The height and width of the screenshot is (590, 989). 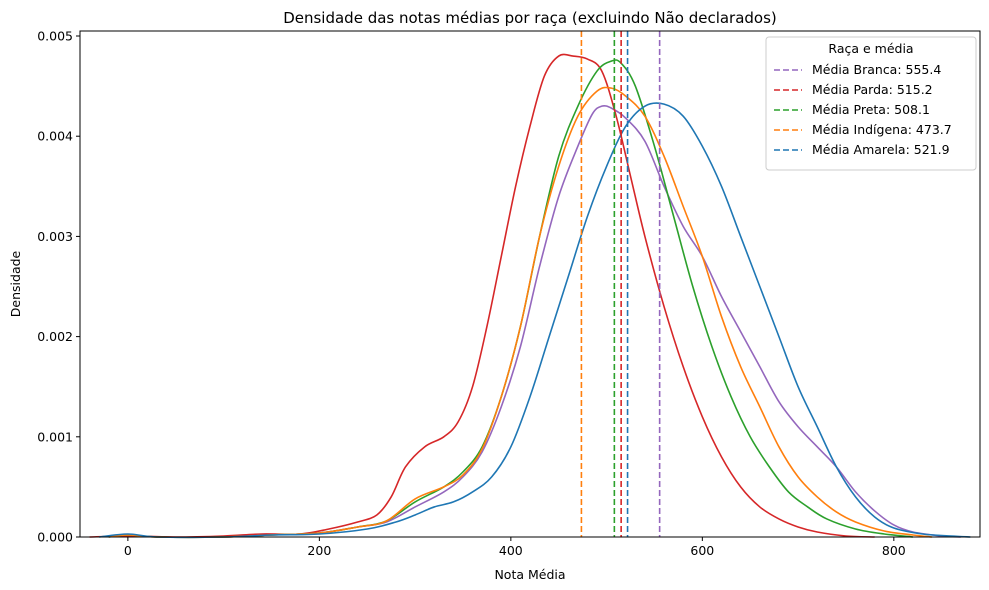 I want to click on x-tick-label-3: 600, so click(x=702, y=550).